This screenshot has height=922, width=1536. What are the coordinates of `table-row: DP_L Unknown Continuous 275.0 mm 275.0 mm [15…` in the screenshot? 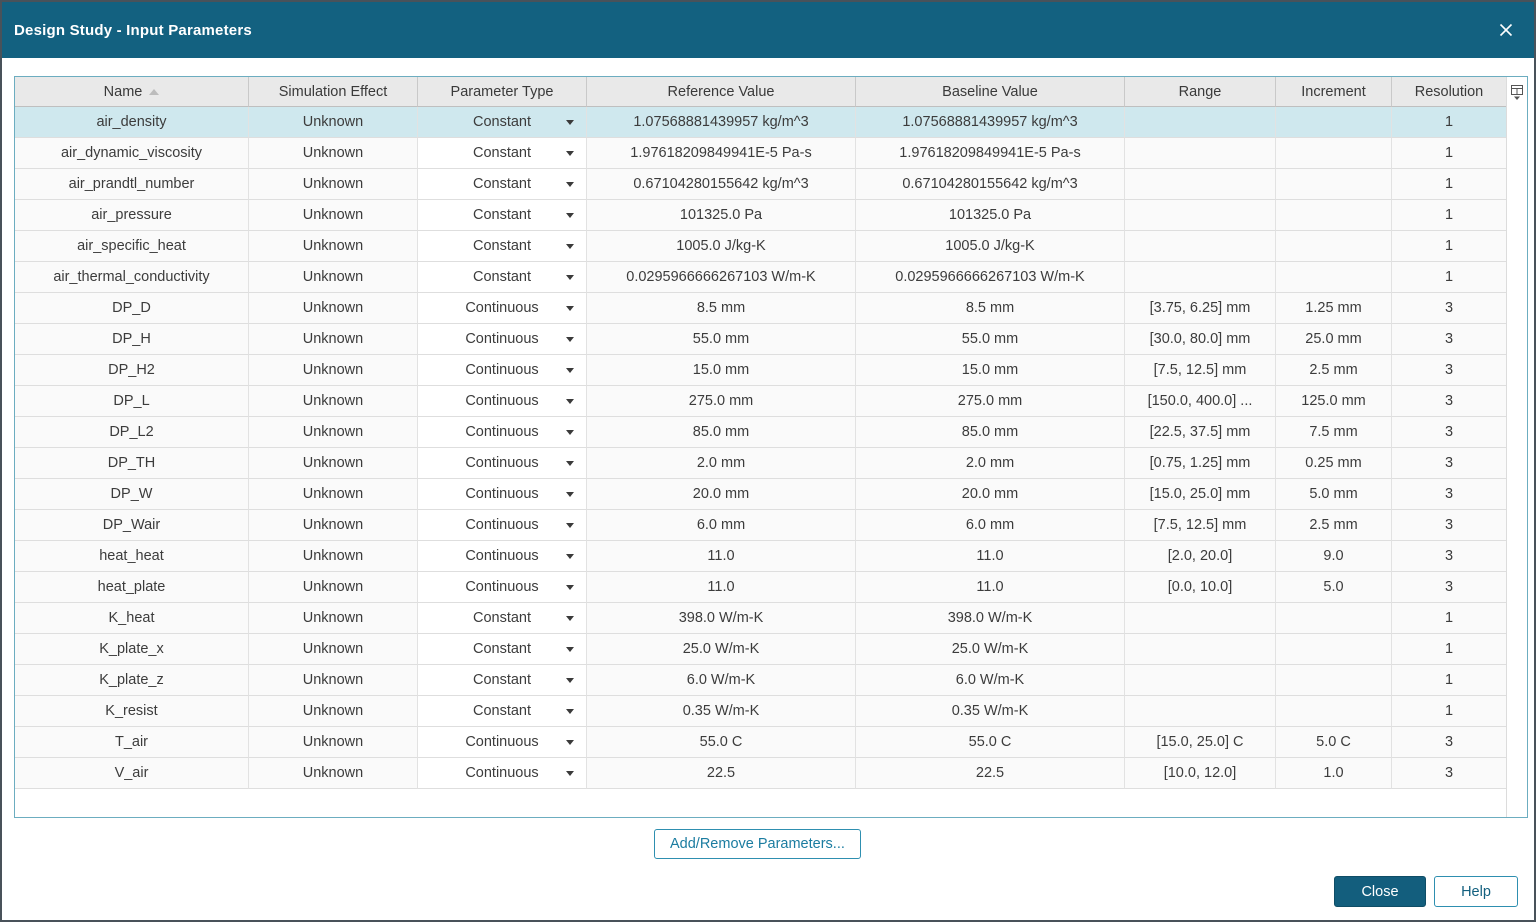 It's located at (760, 401).